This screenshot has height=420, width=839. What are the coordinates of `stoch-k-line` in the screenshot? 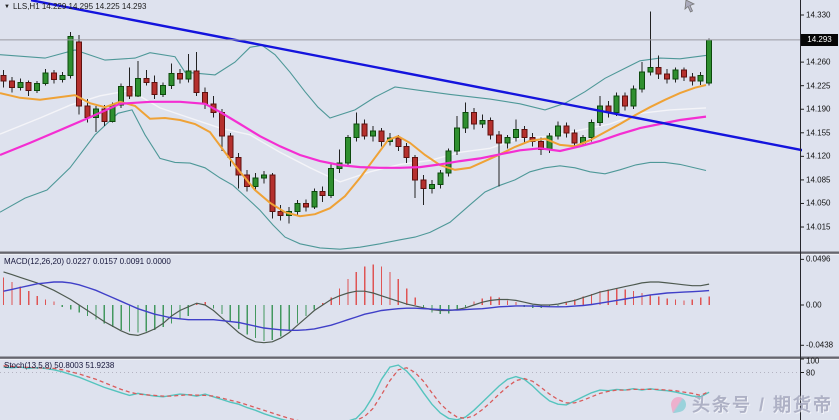 It's located at (356, 392).